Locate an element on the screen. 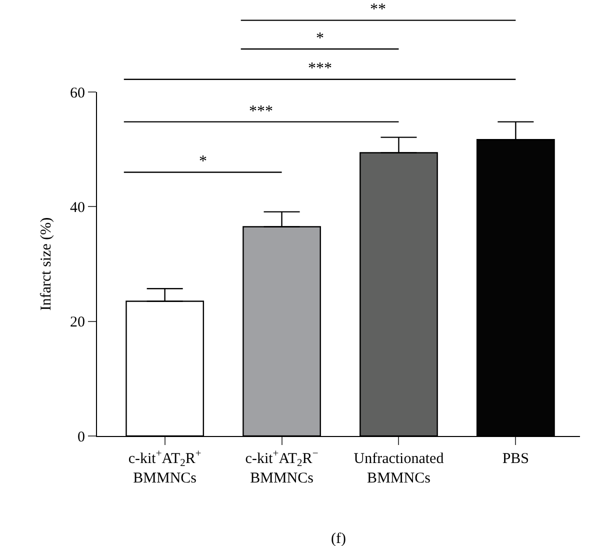 The width and height of the screenshot is (594, 546). x-tick-label: PBS is located at coordinates (516, 459).